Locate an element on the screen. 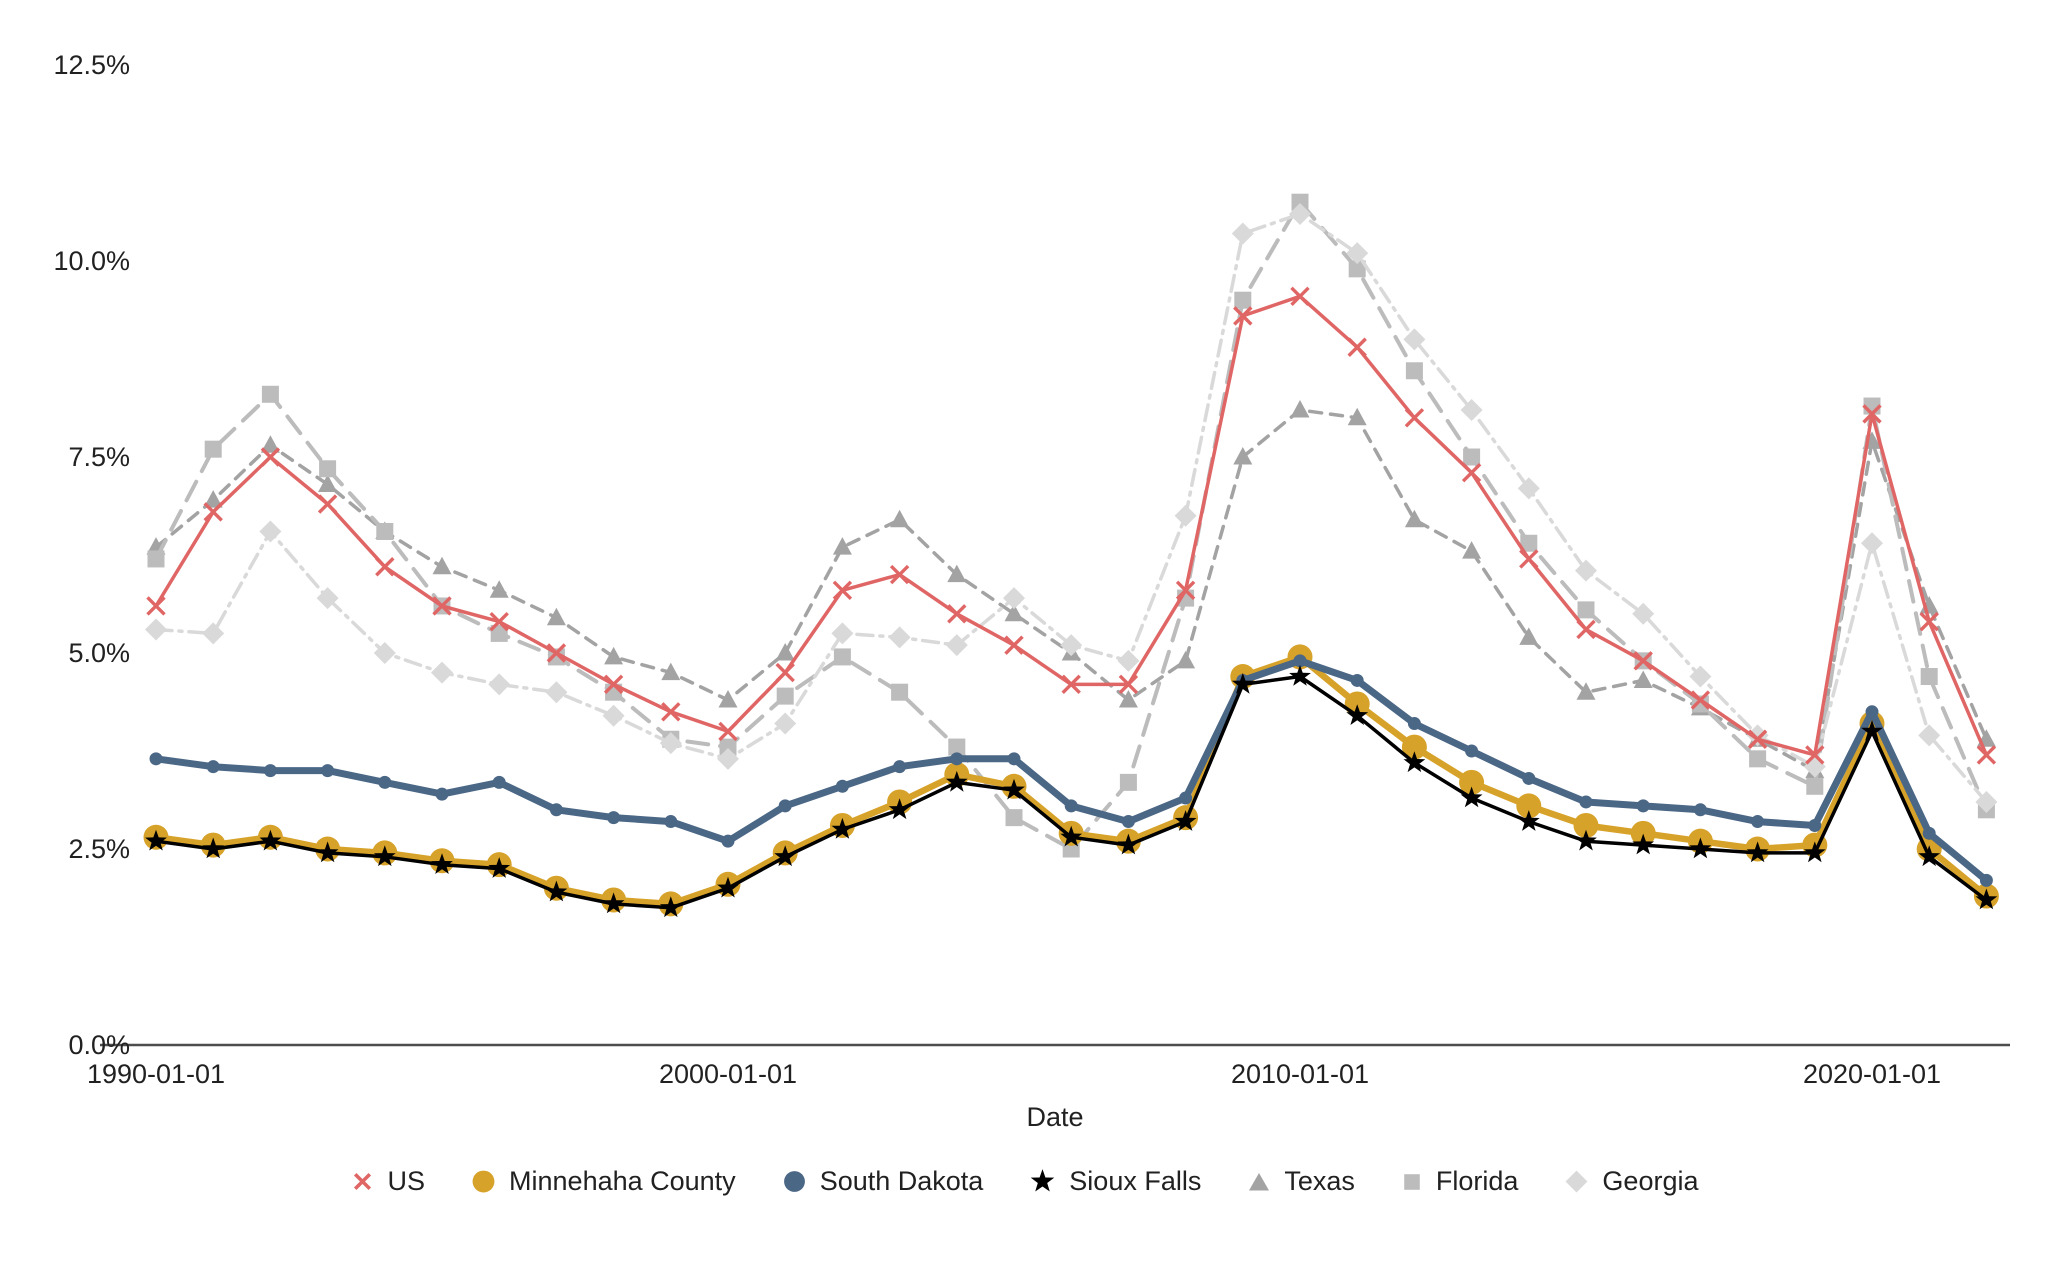 Image resolution: width=2048 pixels, height=1266 pixels. legend-label-south-dakota: South Dakota is located at coordinates (901, 1181).